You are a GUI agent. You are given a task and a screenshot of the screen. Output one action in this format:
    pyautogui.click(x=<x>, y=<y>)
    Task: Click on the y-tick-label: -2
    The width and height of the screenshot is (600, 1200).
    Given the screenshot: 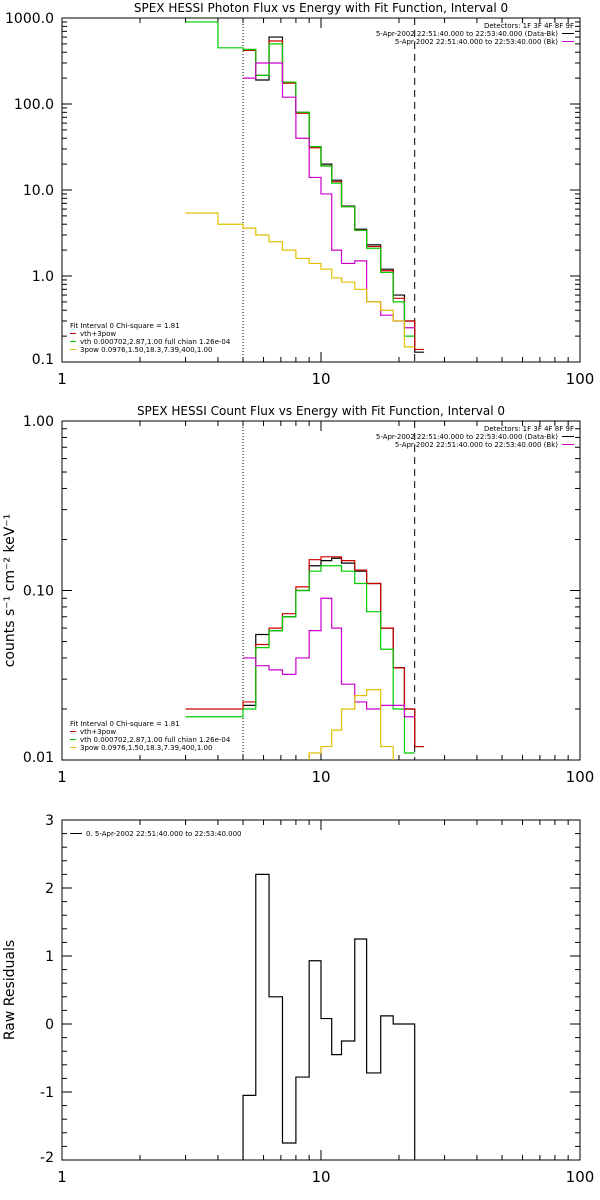 What is the action you would take?
    pyautogui.click(x=47, y=1158)
    